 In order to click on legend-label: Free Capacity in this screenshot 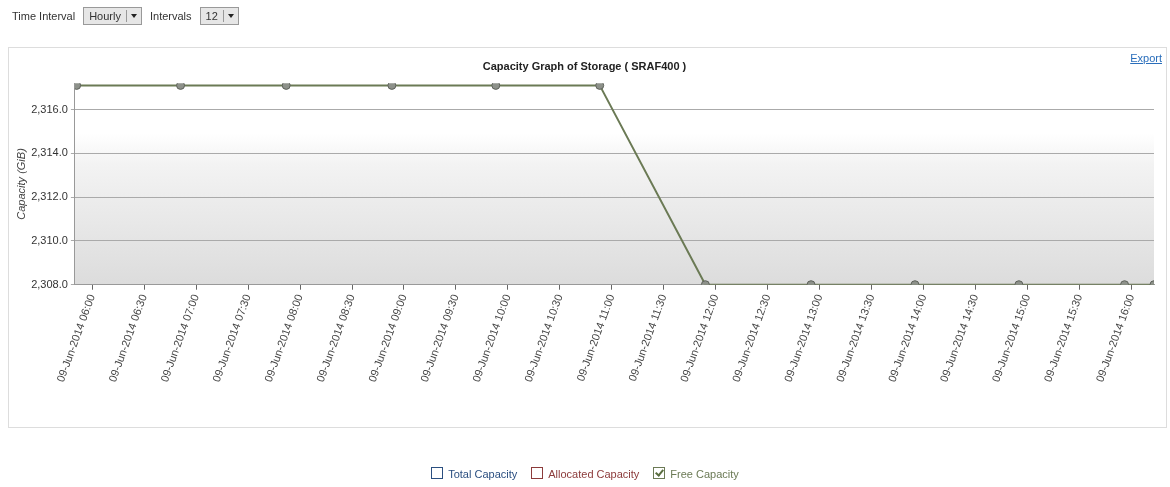, I will do `click(704, 474)`.